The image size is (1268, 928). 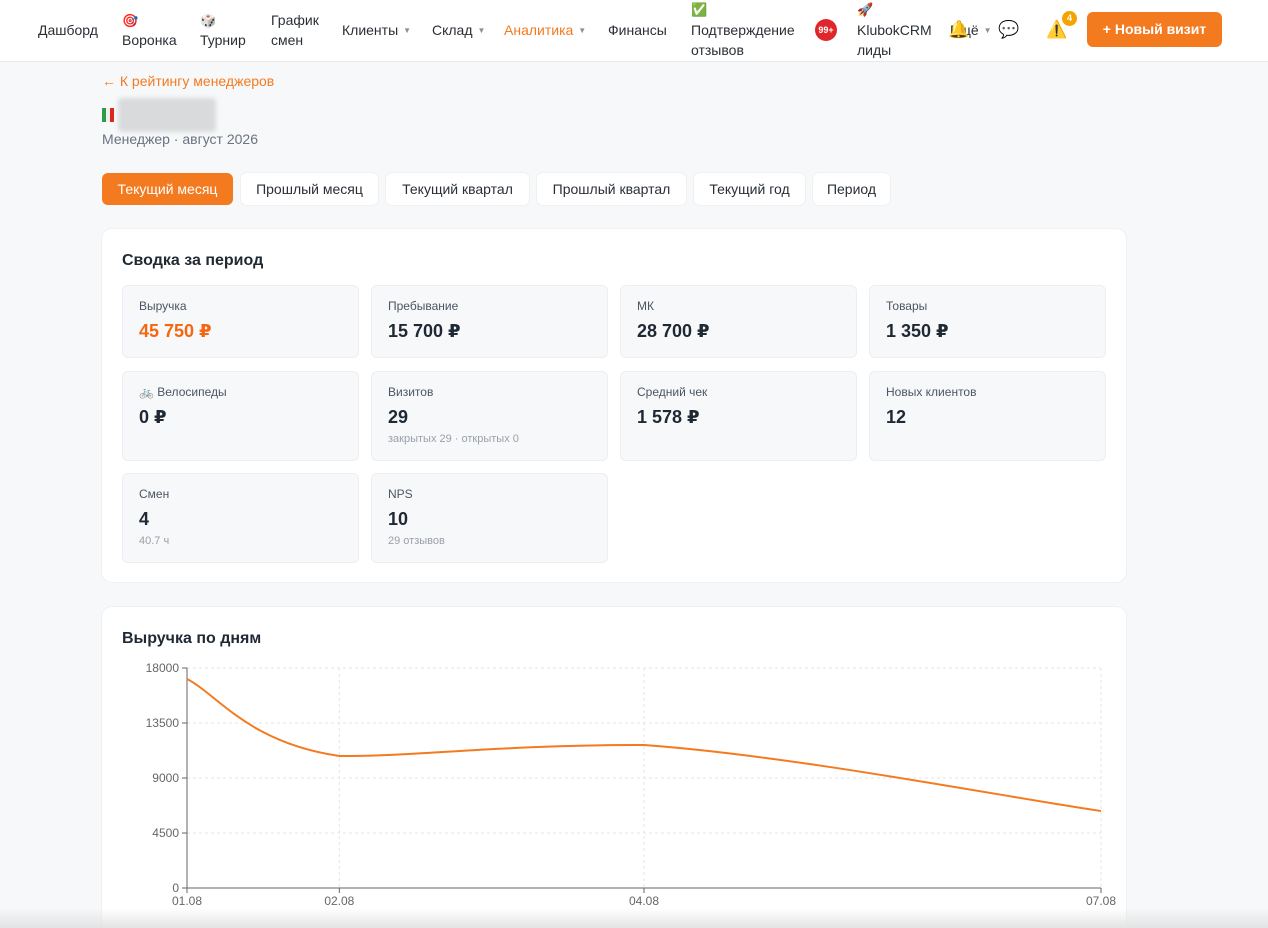 What do you see at coordinates (377, 30) in the screenshot?
I see `nav-clients: Клиенты ▼` at bounding box center [377, 30].